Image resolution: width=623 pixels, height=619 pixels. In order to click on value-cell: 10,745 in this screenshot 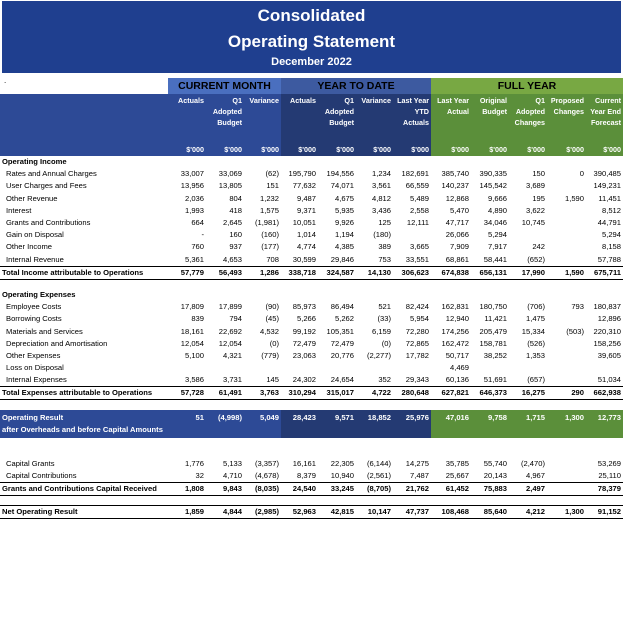, I will do `click(533, 223)`.